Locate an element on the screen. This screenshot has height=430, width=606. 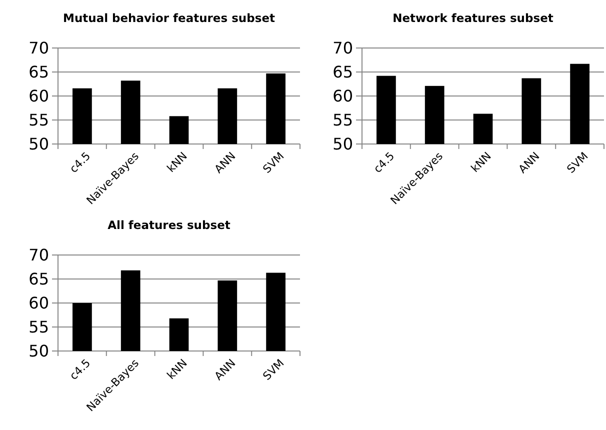
chart-title: All features subset is located at coordinates (169, 225).